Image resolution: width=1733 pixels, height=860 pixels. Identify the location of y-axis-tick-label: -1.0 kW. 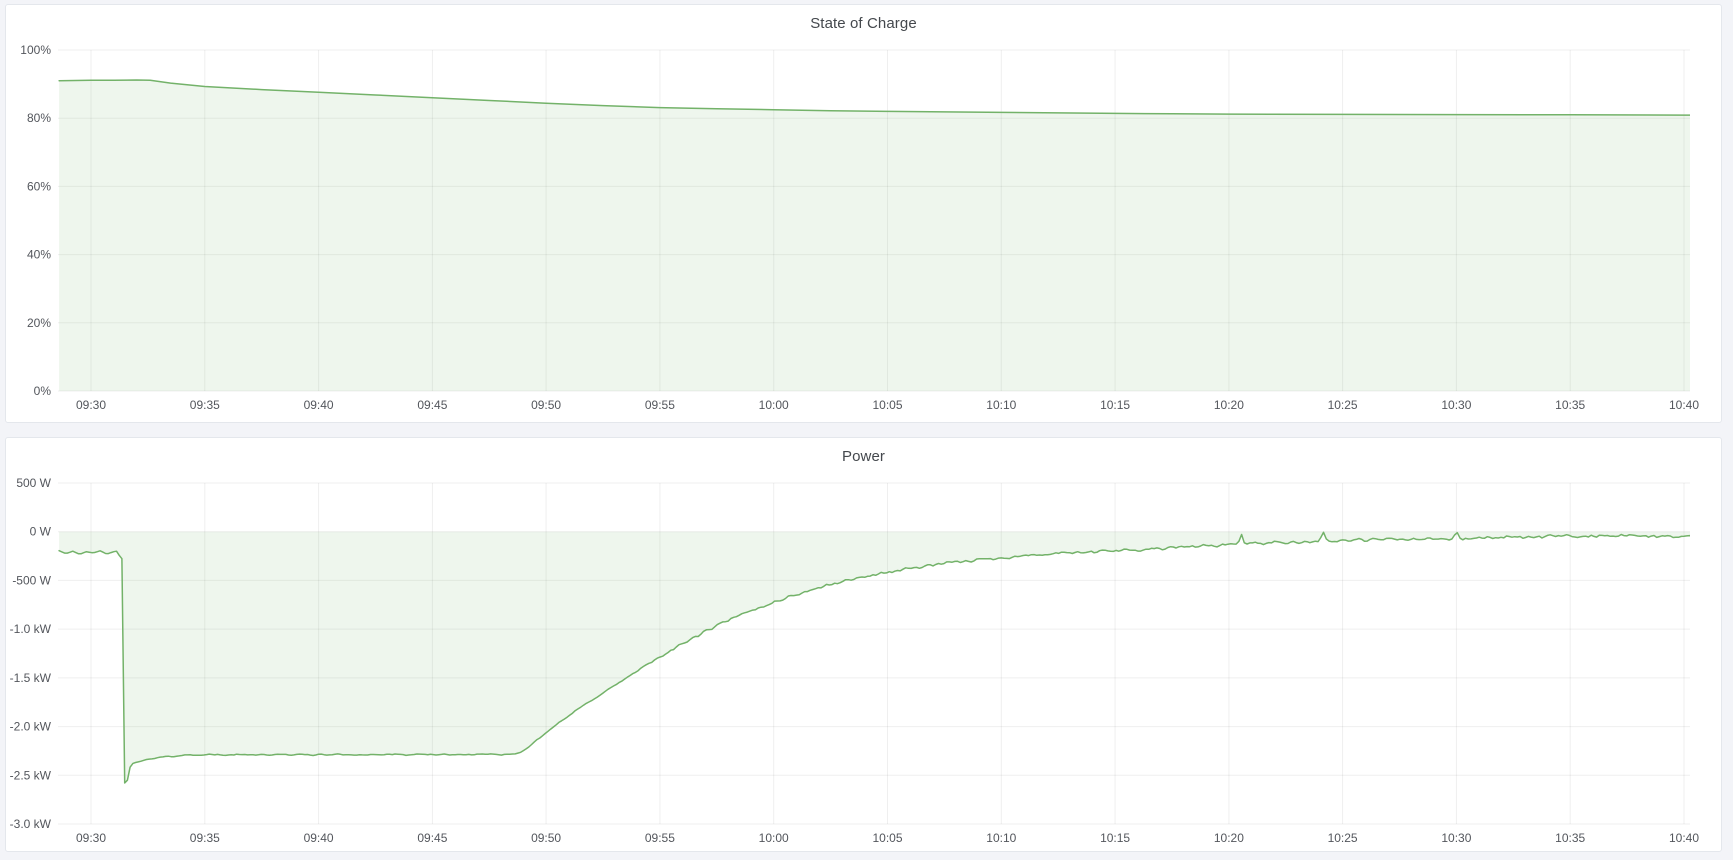
(31, 629).